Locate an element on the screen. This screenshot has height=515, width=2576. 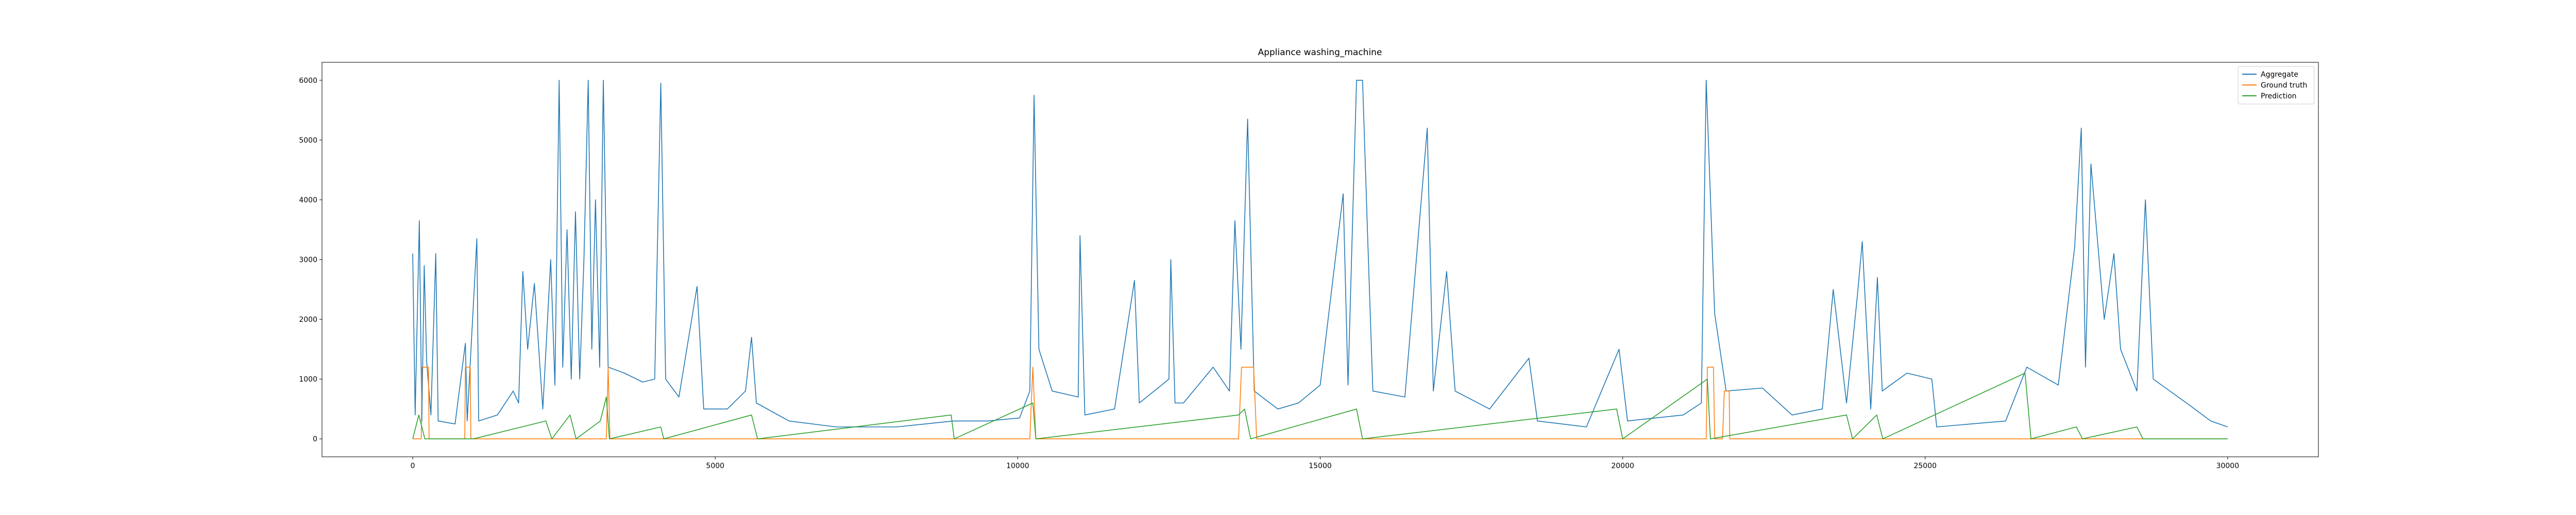
y-tick-label: 0 is located at coordinates (315, 439).